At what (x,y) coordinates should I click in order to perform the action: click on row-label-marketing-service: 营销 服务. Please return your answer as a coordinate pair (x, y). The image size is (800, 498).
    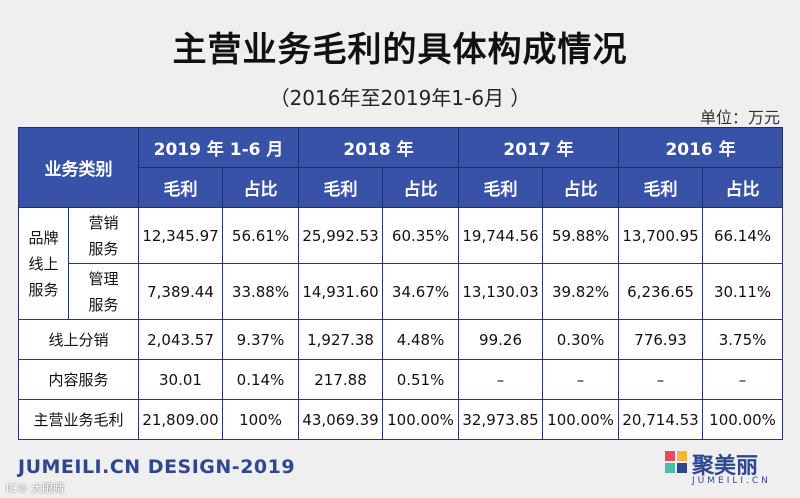
    Looking at the image, I should click on (103, 235).